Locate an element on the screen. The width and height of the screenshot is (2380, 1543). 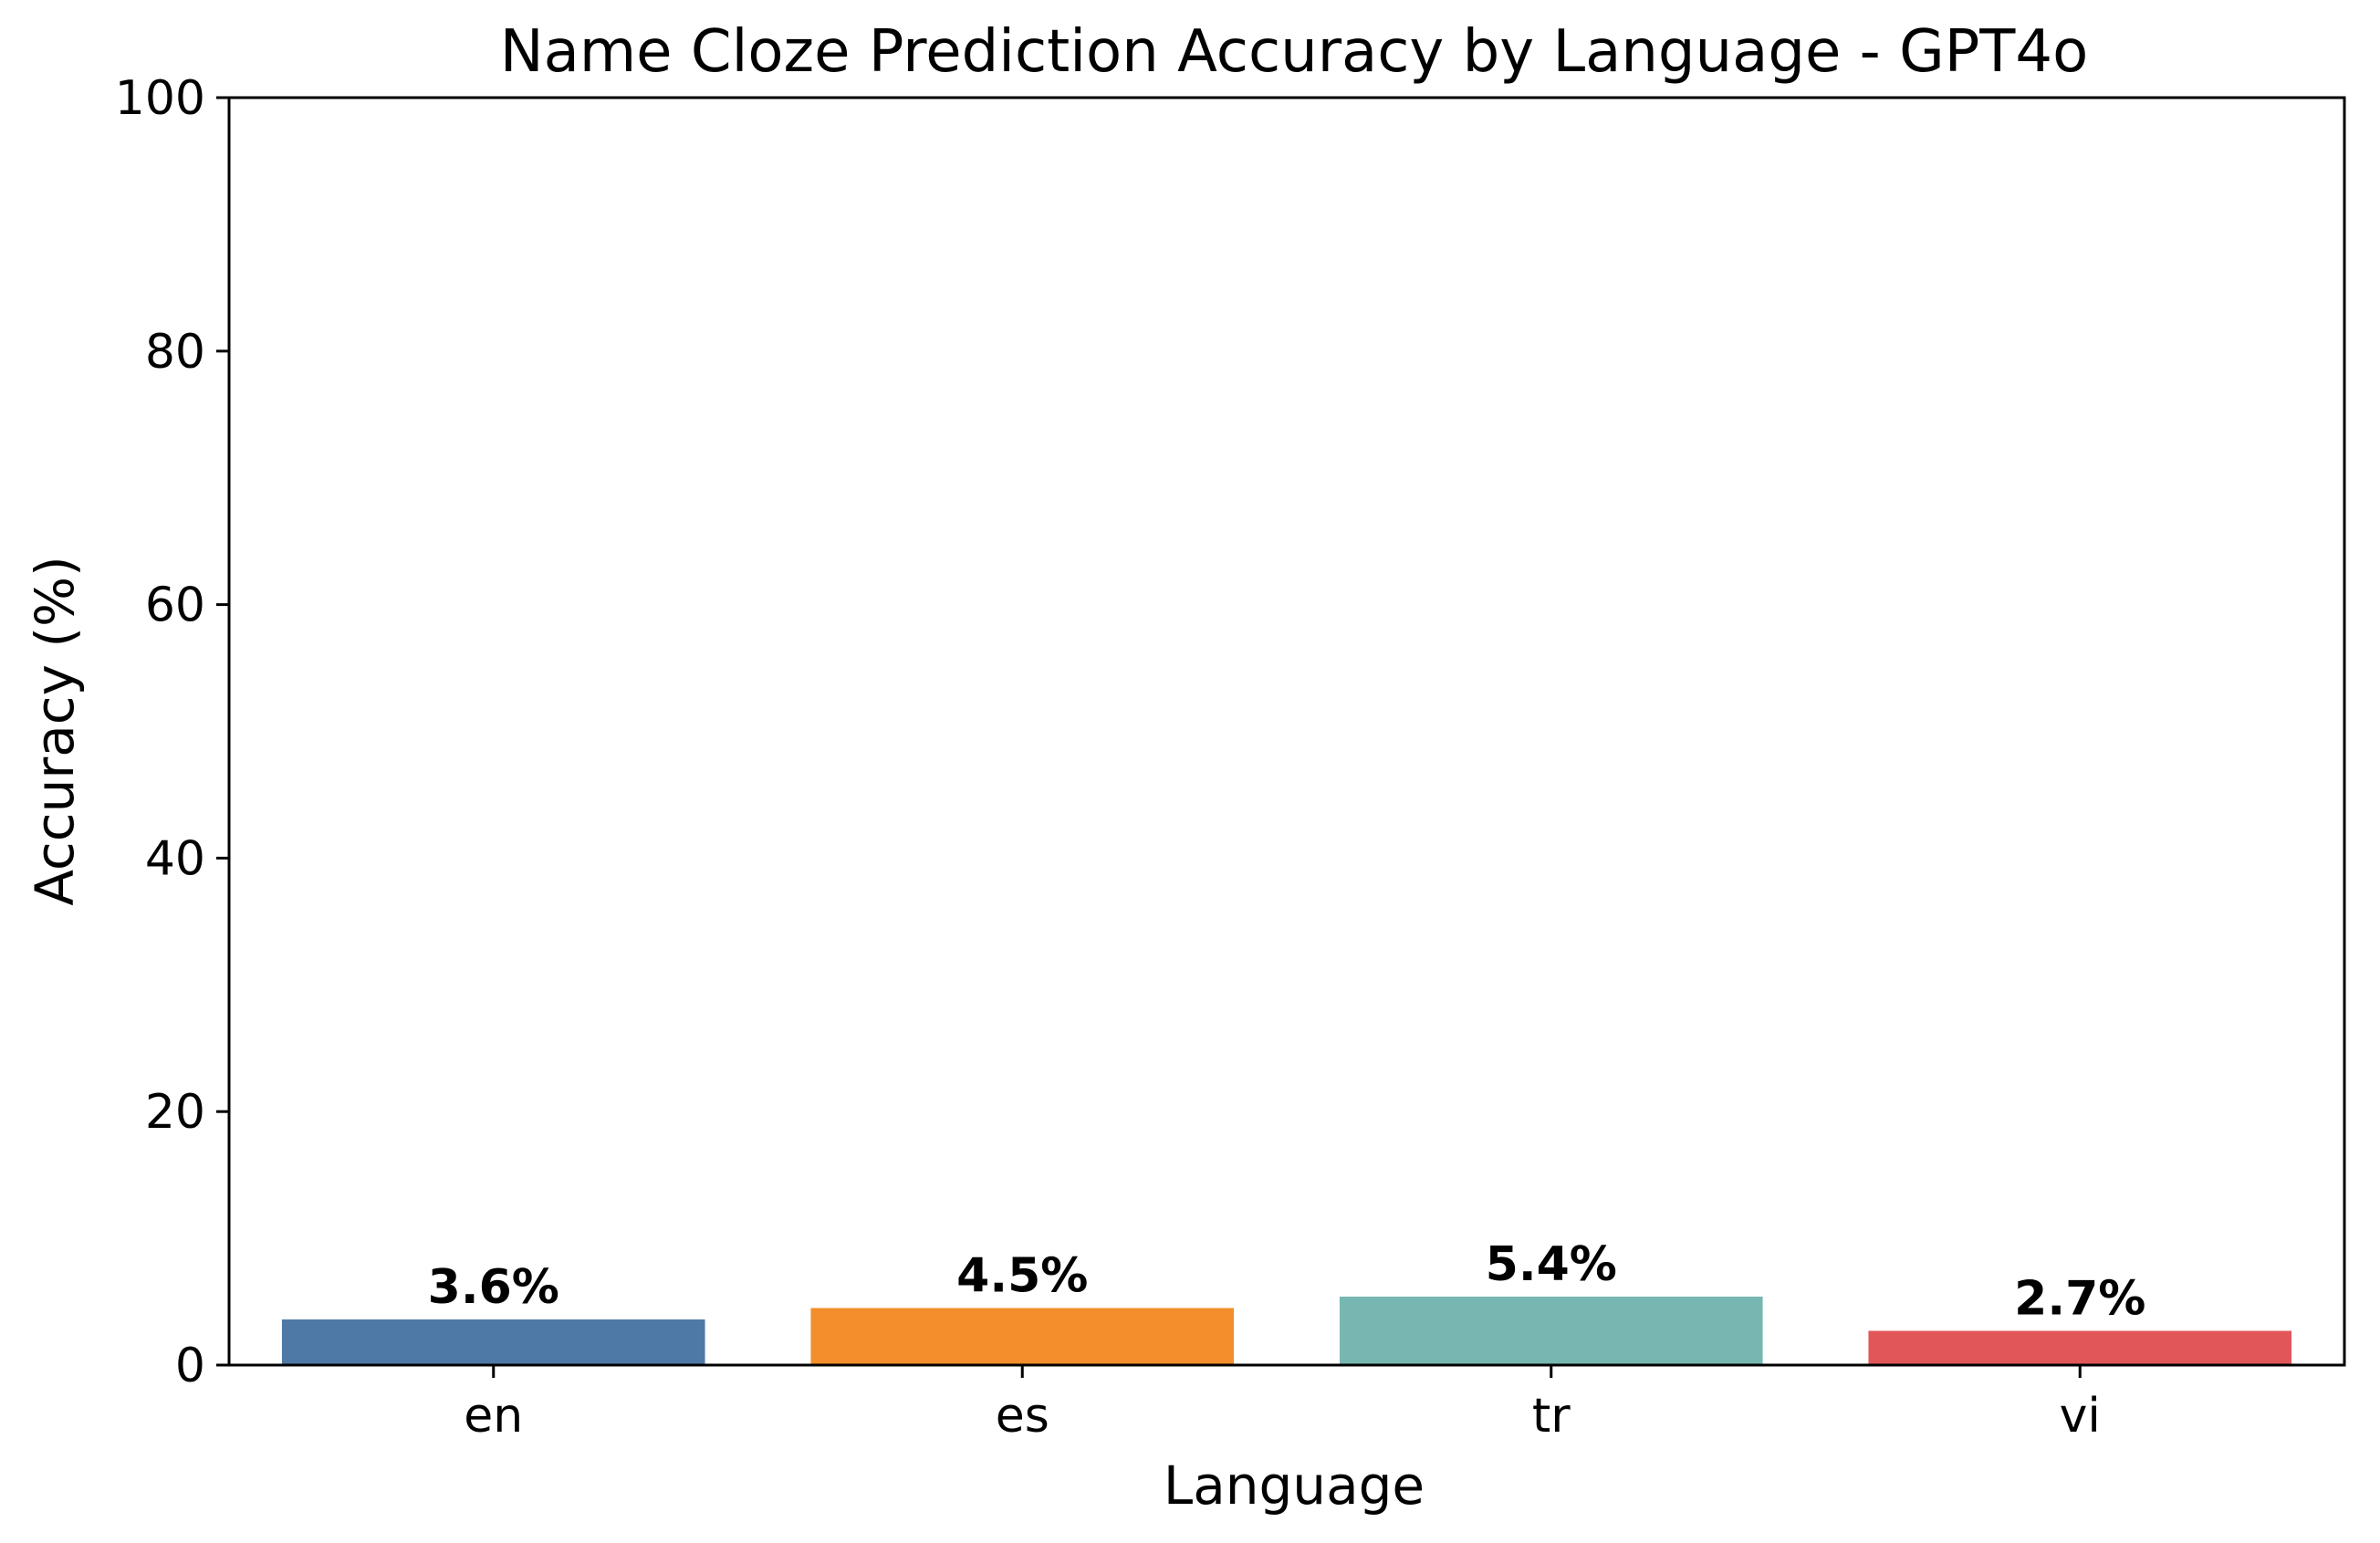
bar-value-label-vi: 2.7% is located at coordinates (2079, 1298).